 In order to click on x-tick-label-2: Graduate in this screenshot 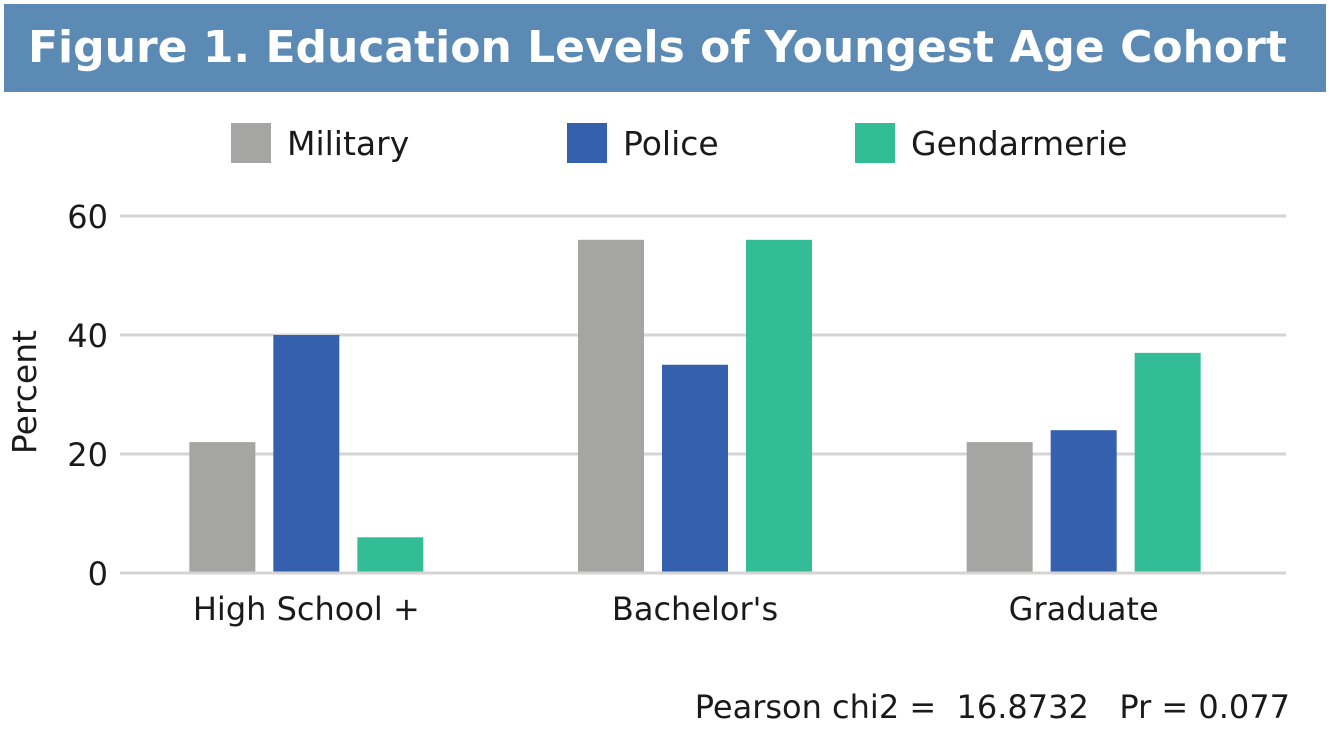, I will do `click(1084, 609)`.